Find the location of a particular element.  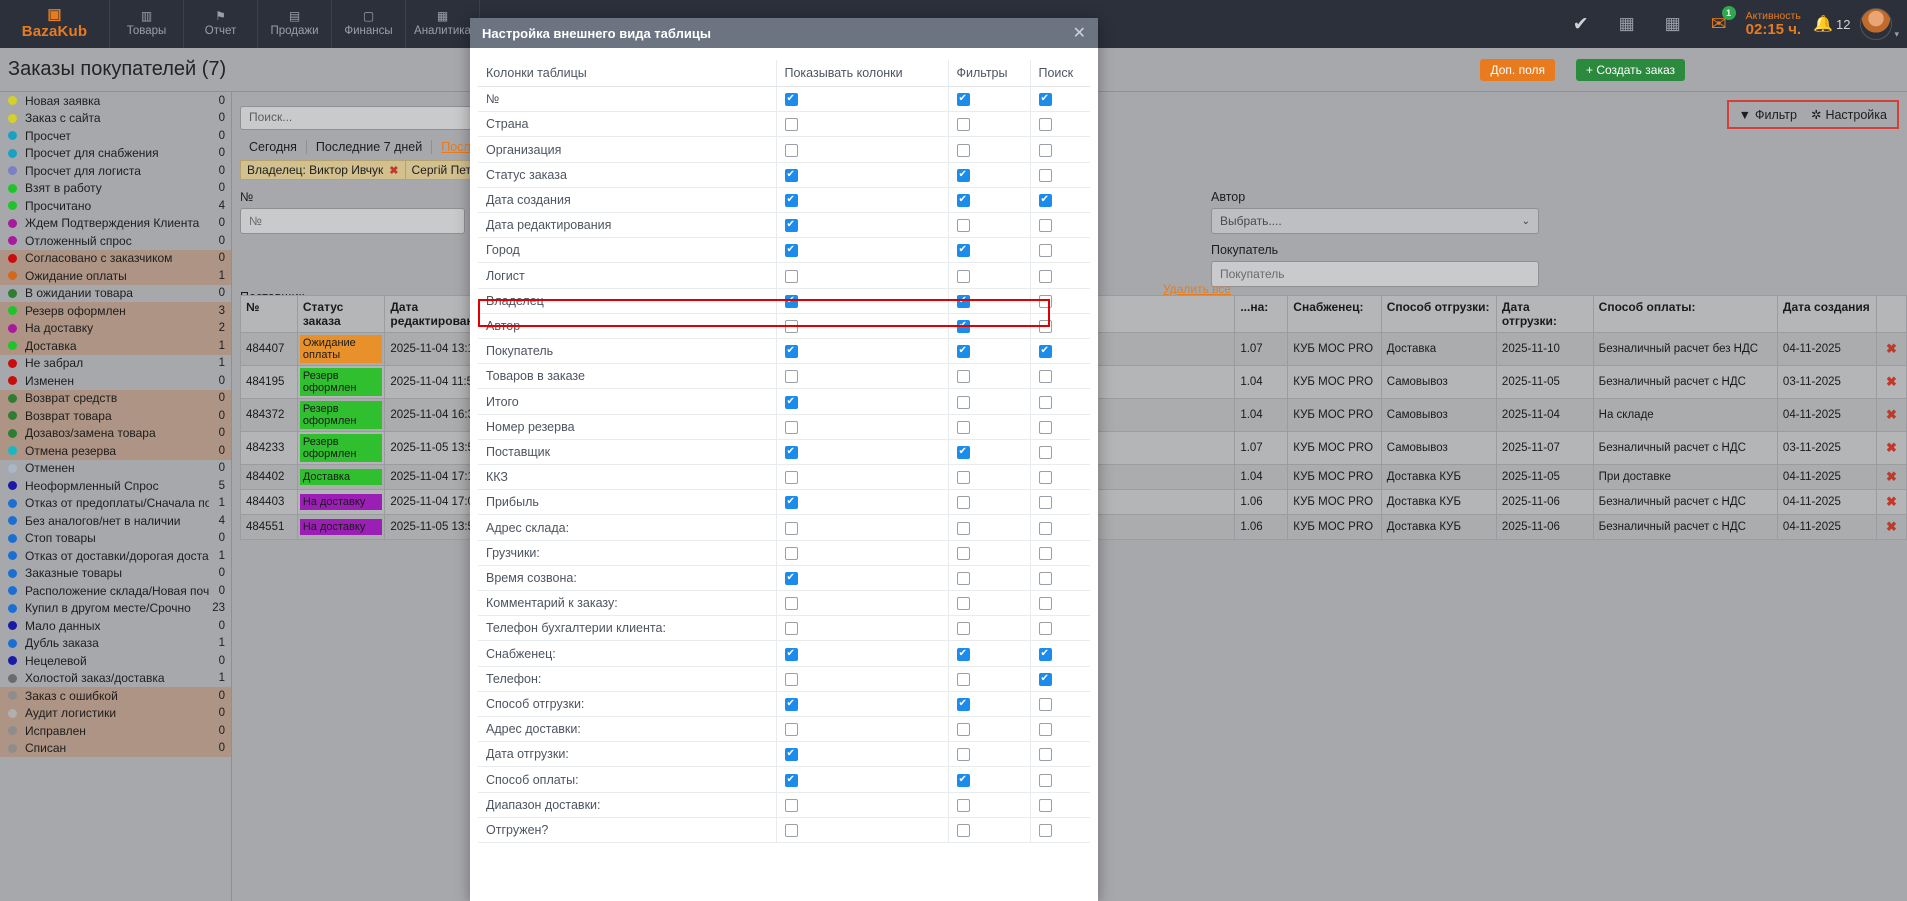

sidebar-item-16: Изменен 0 is located at coordinates (115, 381).